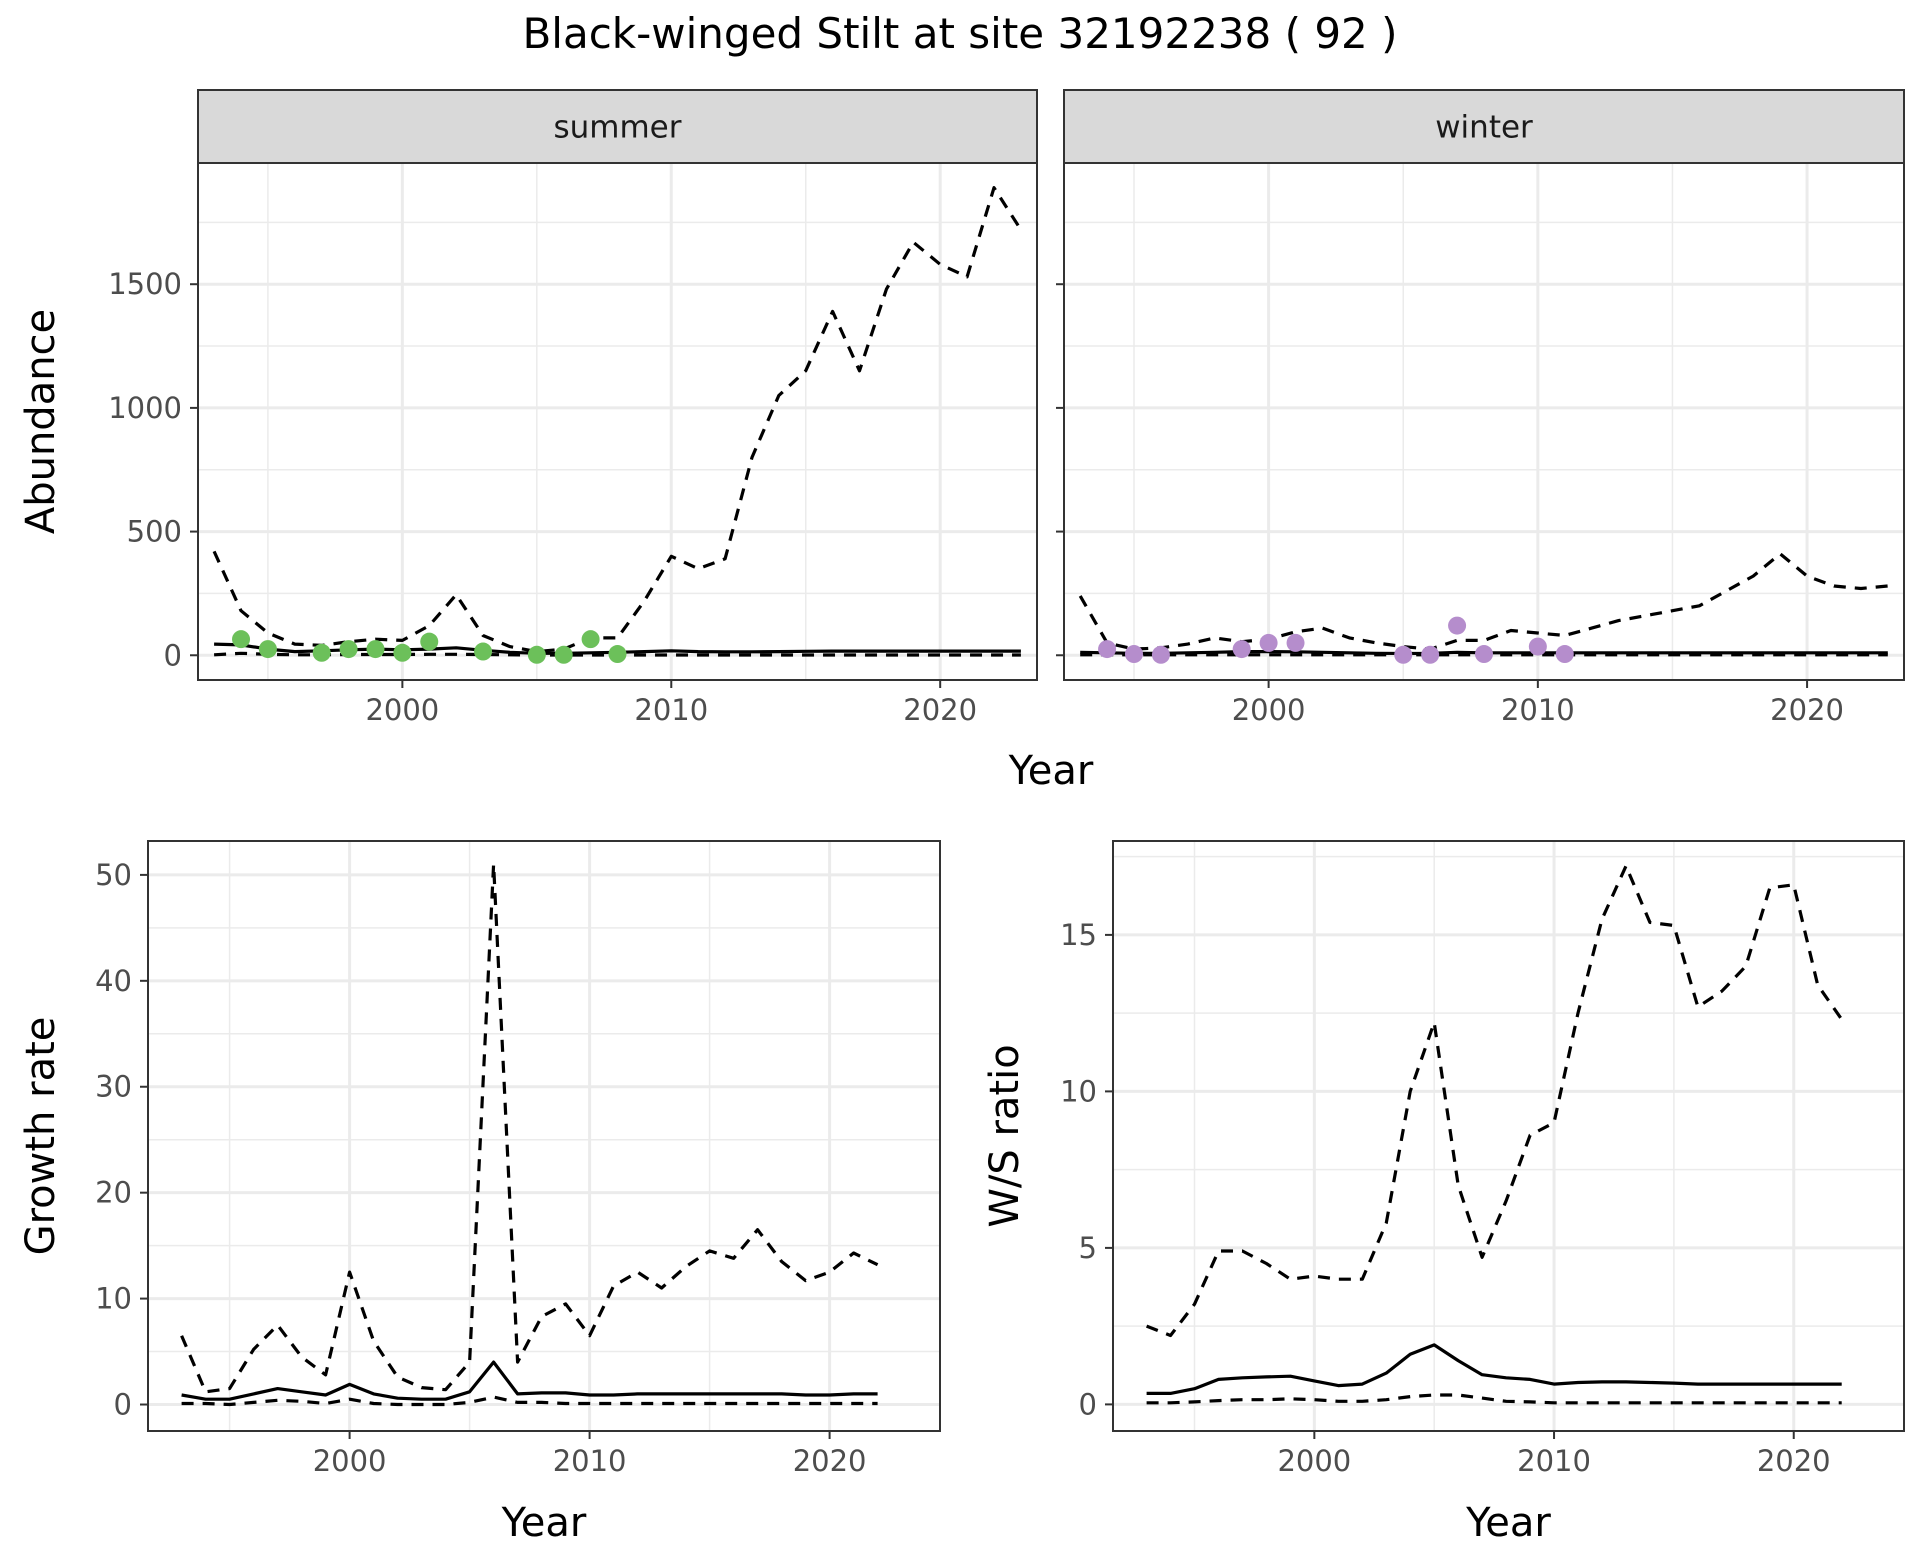 The image size is (1920, 1564). What do you see at coordinates (544, 1523) in the screenshot?
I see `x-axis-title-2: Year` at bounding box center [544, 1523].